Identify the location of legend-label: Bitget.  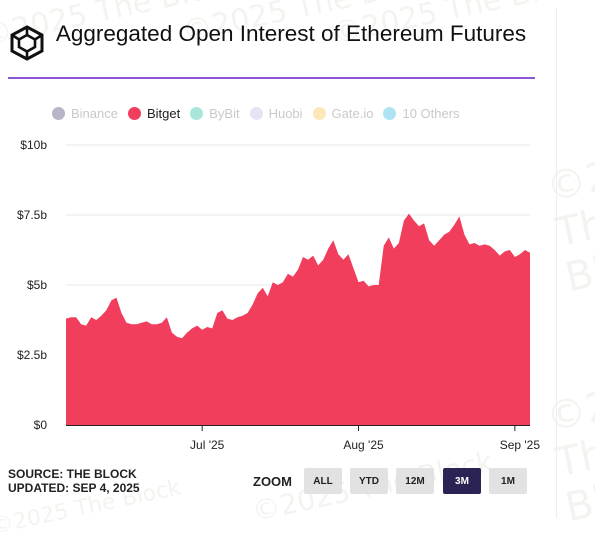
(163, 113).